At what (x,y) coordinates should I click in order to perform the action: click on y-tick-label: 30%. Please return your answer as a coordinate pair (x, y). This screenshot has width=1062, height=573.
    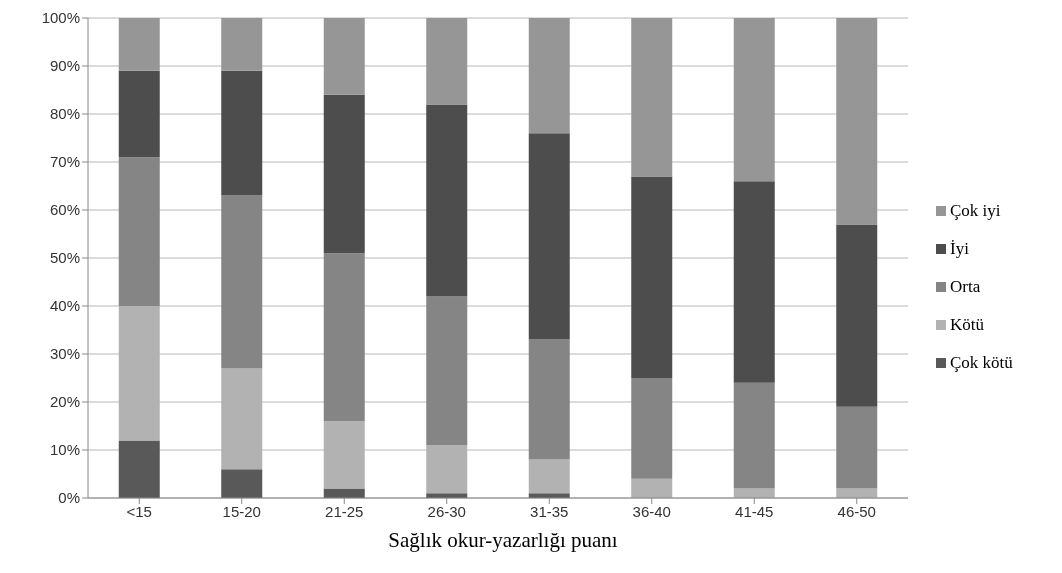
    Looking at the image, I should click on (64, 354).